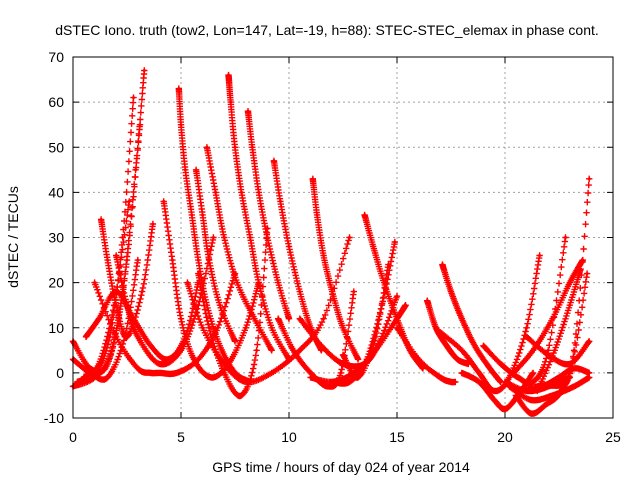 The height and width of the screenshot is (480, 640). I want to click on y-tick-label: 20, so click(56, 283).